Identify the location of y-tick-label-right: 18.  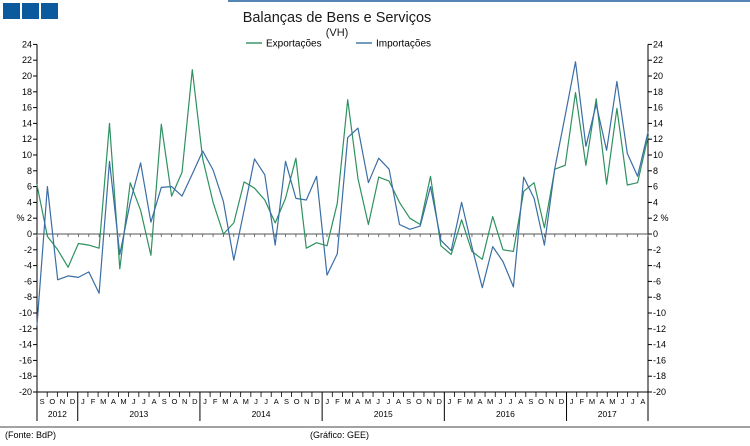
(658, 92).